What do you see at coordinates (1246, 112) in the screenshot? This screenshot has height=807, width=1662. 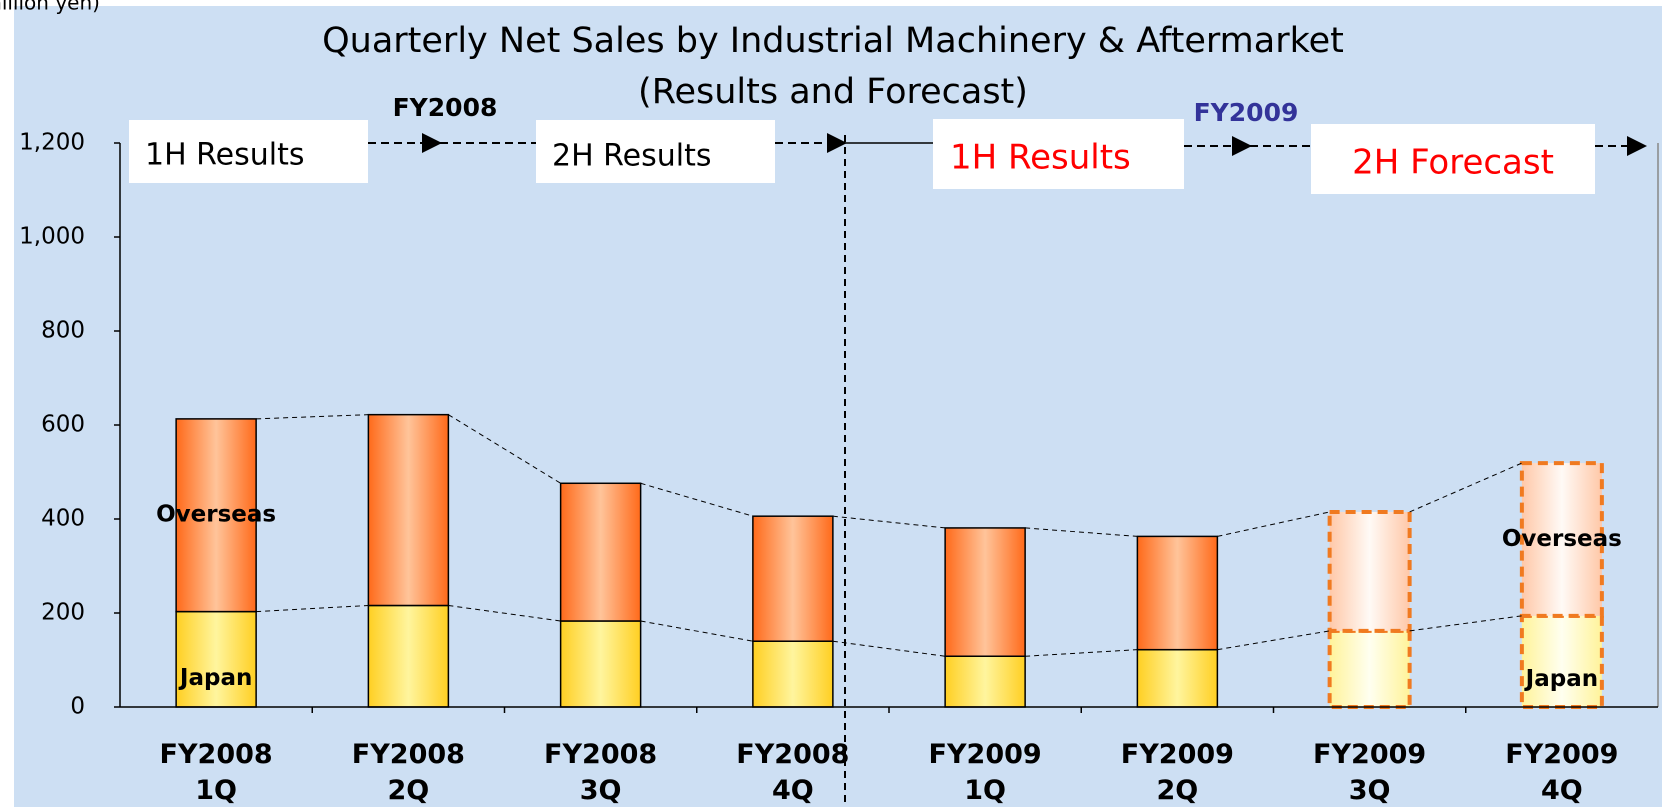 I see `fy-label: FY2009` at bounding box center [1246, 112].